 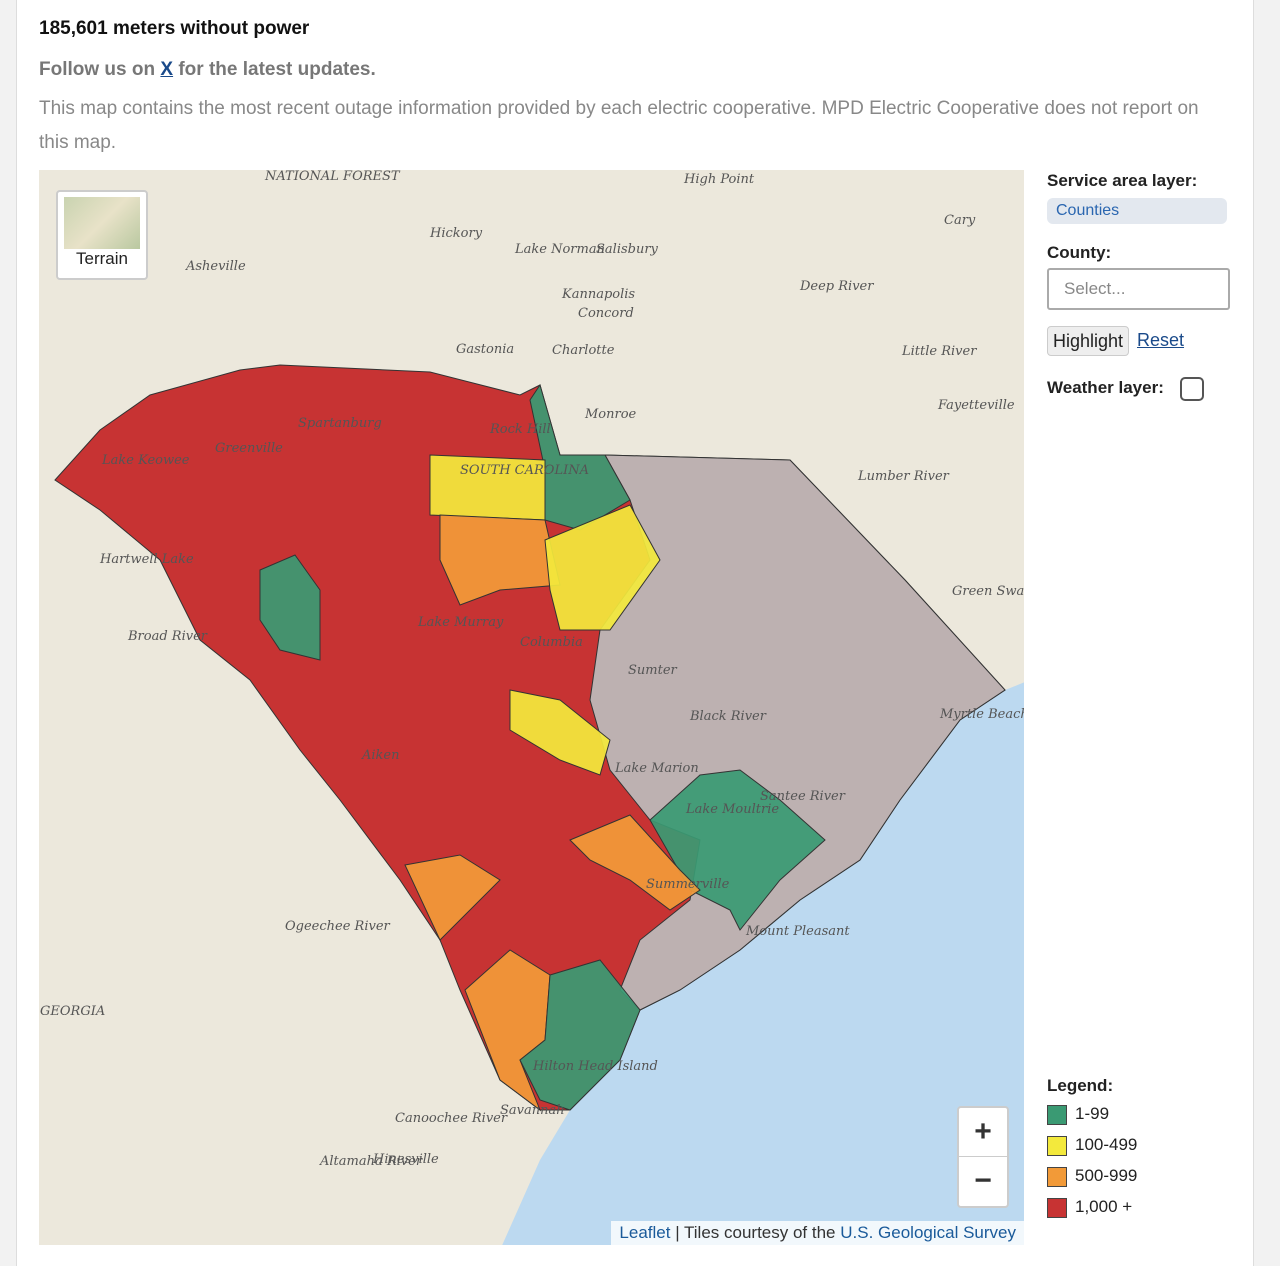 I want to click on map-label: Monroe, so click(x=610, y=414).